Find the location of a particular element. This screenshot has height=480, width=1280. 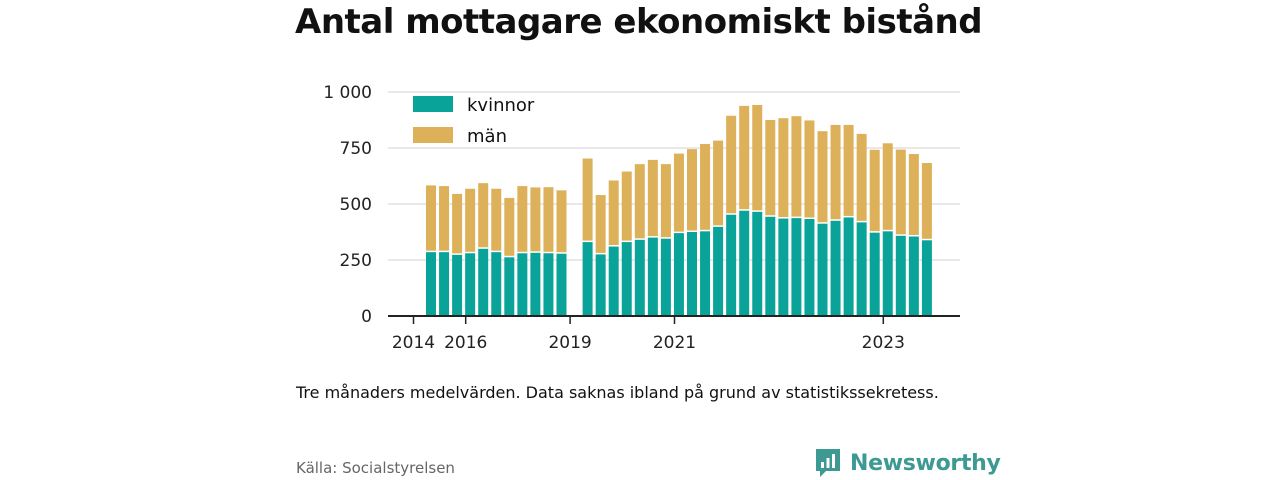

y-tick-label: 0 is located at coordinates (366, 317).